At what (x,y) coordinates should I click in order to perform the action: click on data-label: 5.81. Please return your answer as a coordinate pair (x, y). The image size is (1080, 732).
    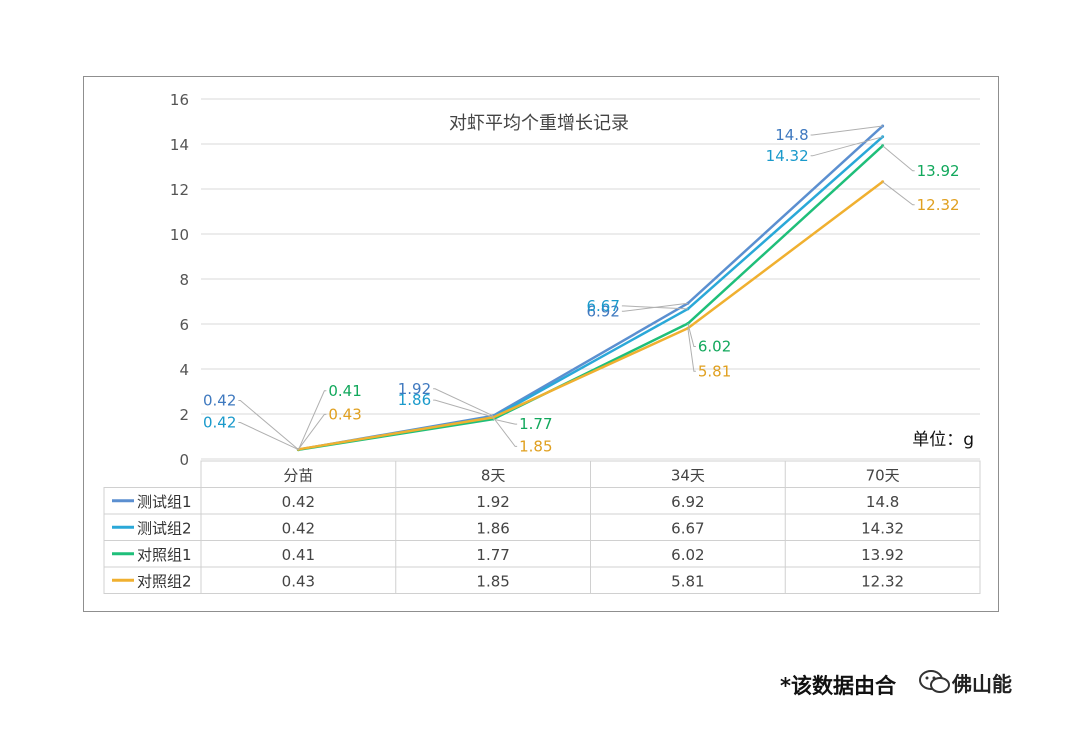
    Looking at the image, I should click on (714, 371).